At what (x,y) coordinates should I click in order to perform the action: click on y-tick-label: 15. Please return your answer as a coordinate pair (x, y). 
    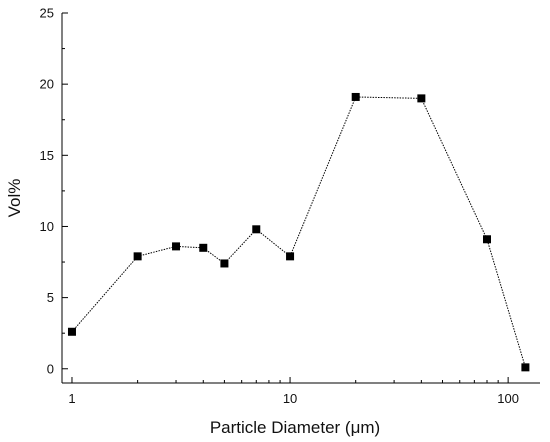
    Looking at the image, I should click on (47, 155).